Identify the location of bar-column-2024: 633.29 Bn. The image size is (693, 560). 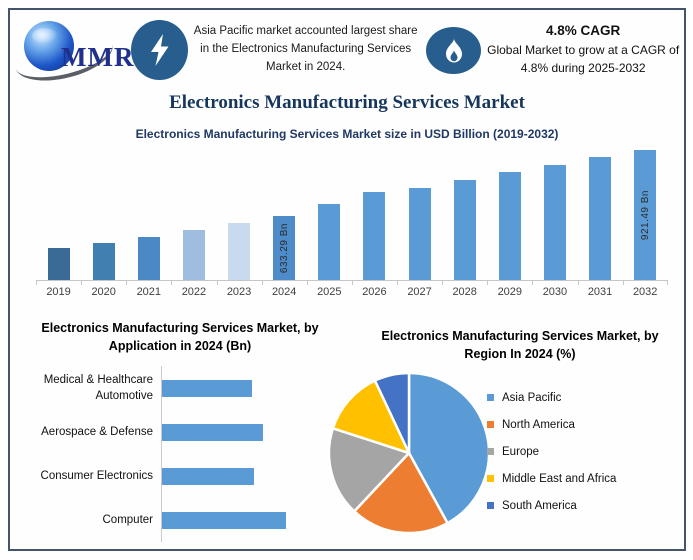
(284, 248).